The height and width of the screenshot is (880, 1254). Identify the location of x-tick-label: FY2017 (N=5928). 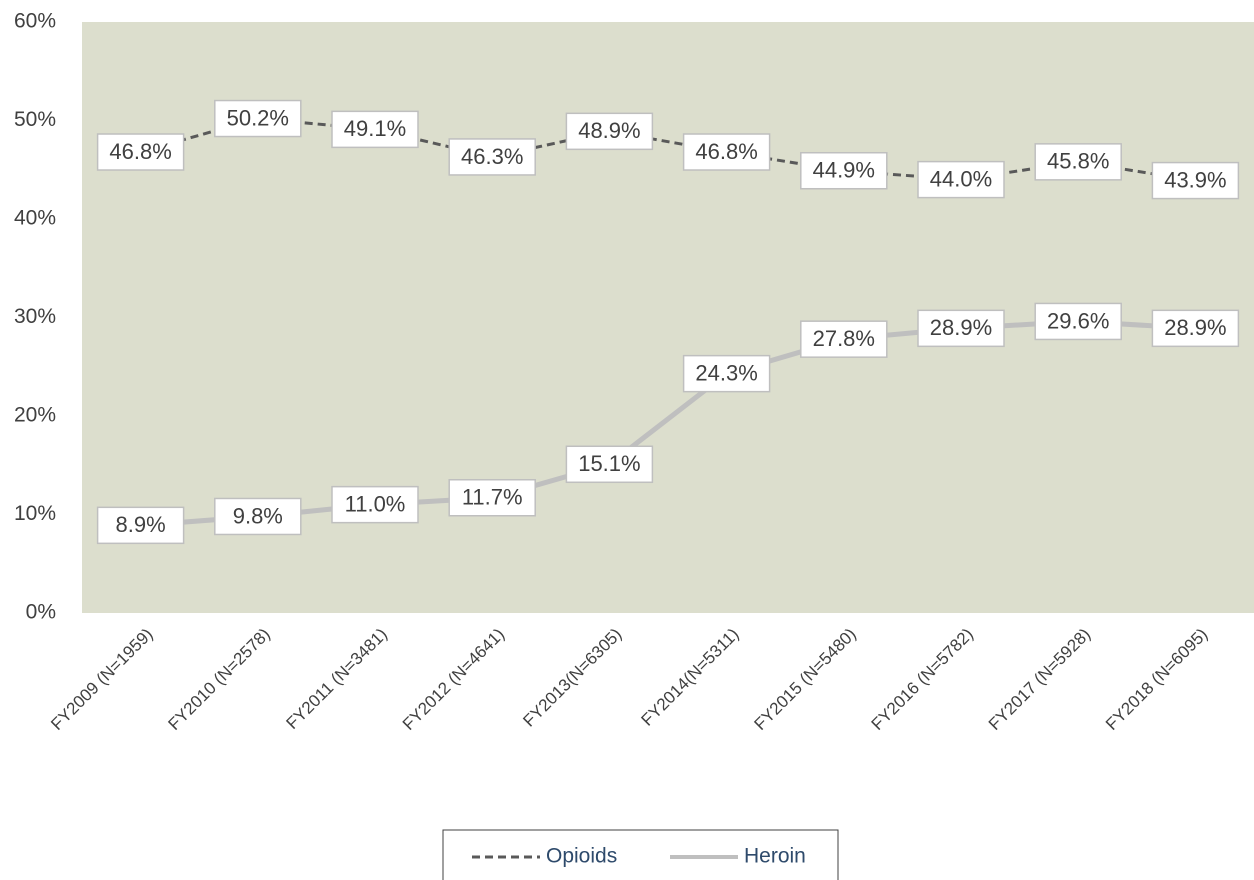
(1039, 679).